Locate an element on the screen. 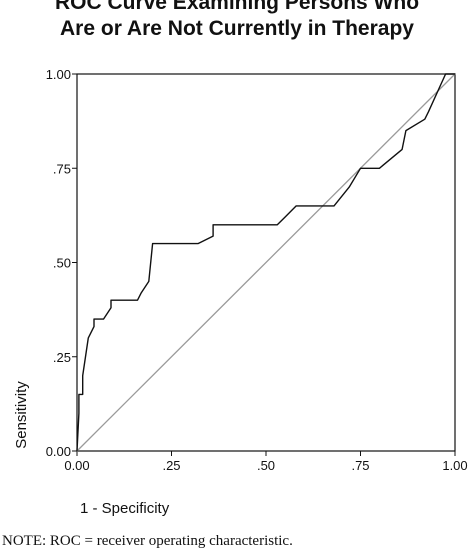 This screenshot has height=553, width=474. y-tick-label: .50 is located at coordinates (62, 263).